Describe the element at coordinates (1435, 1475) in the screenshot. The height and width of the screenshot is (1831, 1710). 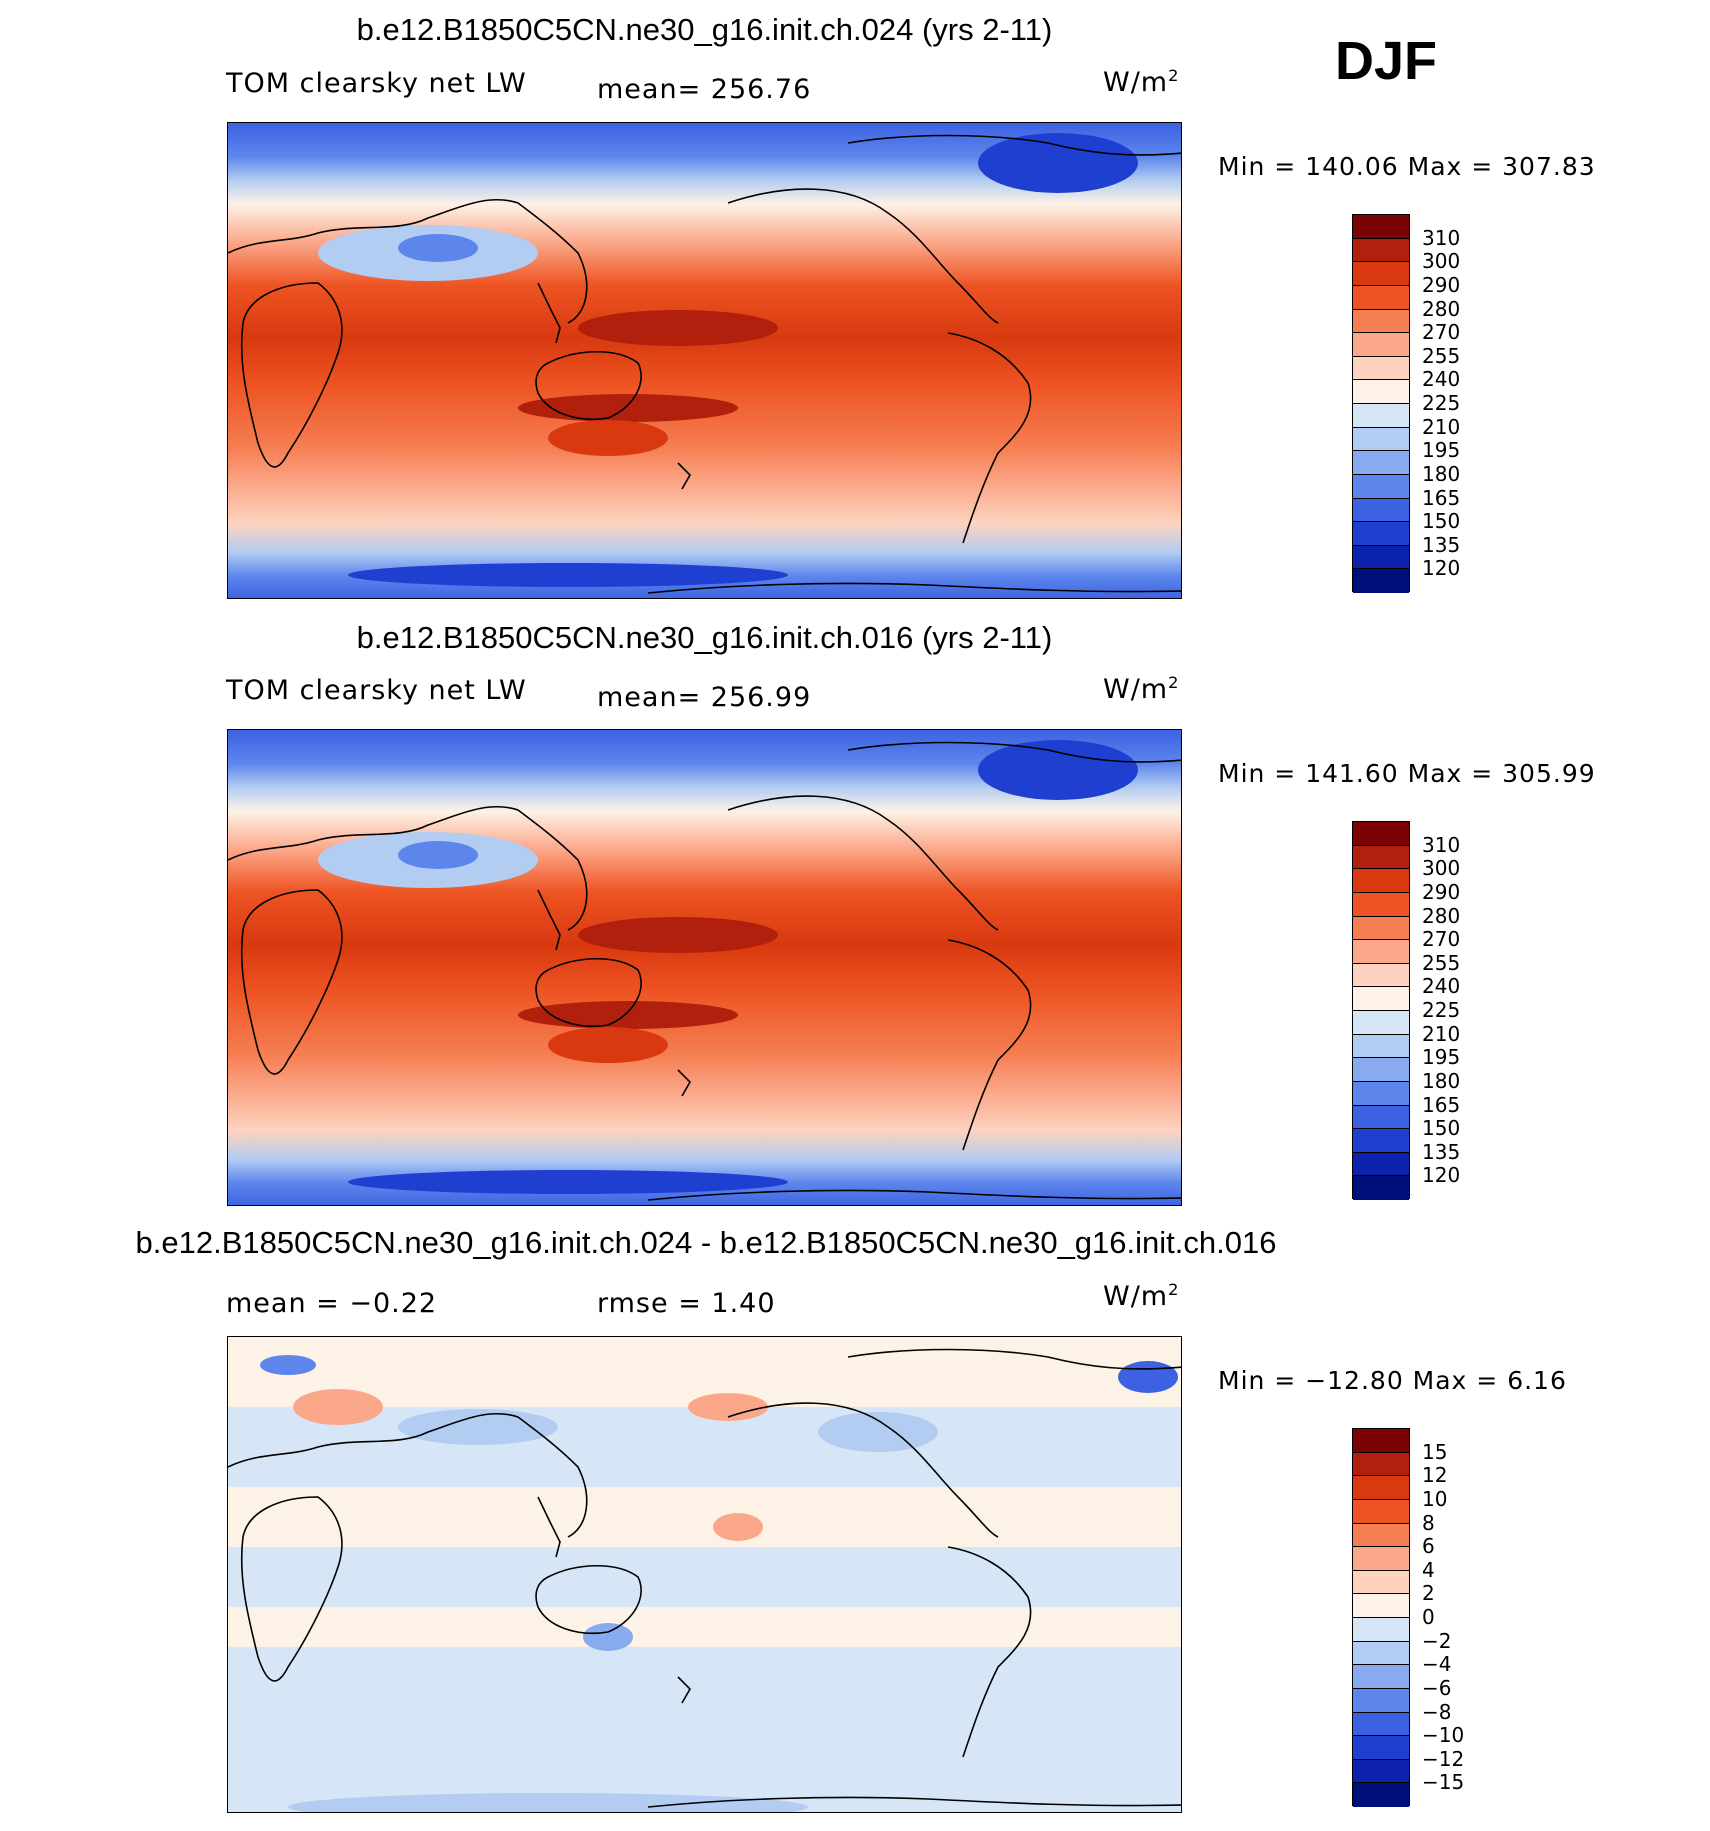
I see `colorbar-tick-label: 12` at that location.